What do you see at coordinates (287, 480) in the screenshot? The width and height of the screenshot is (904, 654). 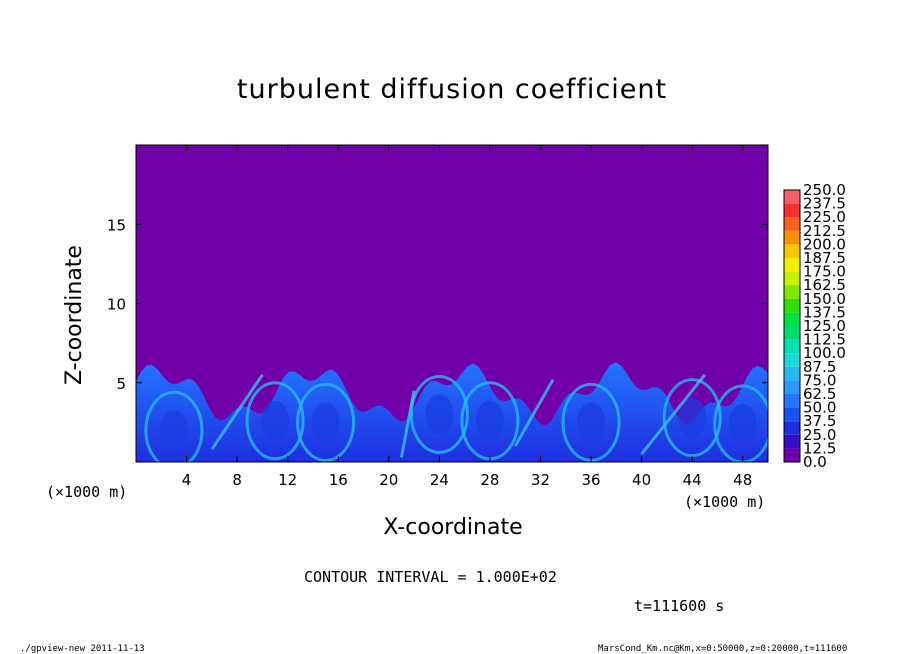 I see `x-tick-label-2: 12` at bounding box center [287, 480].